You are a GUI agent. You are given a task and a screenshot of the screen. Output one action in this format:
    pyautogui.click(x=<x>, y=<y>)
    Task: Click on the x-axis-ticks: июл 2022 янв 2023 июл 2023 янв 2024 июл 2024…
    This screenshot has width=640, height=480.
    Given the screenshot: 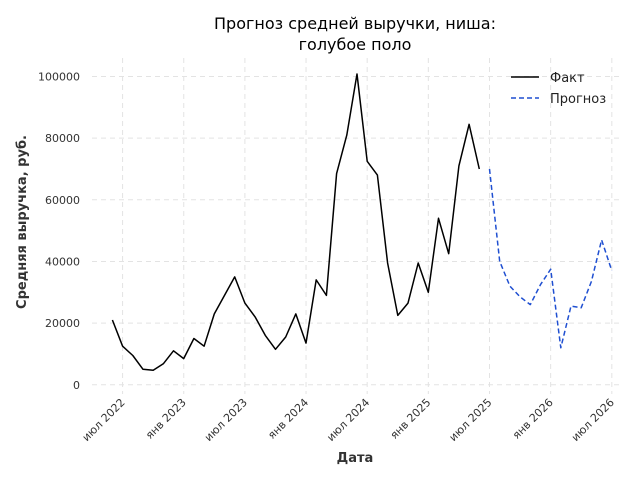 What is the action you would take?
    pyautogui.click(x=348, y=420)
    